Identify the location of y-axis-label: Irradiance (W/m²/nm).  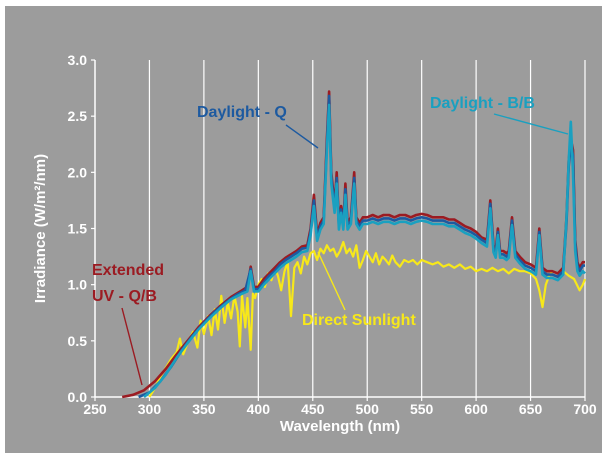
(40, 228).